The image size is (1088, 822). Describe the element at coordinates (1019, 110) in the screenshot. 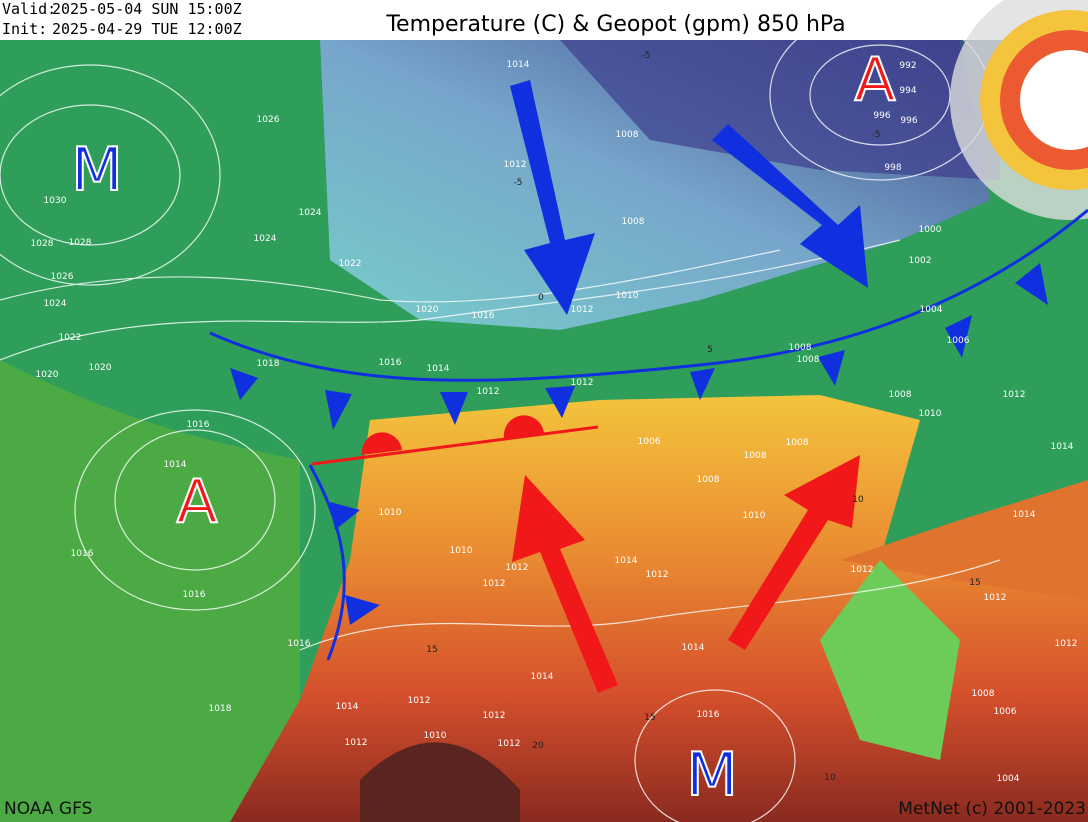

I see `legend-wheel` at that location.